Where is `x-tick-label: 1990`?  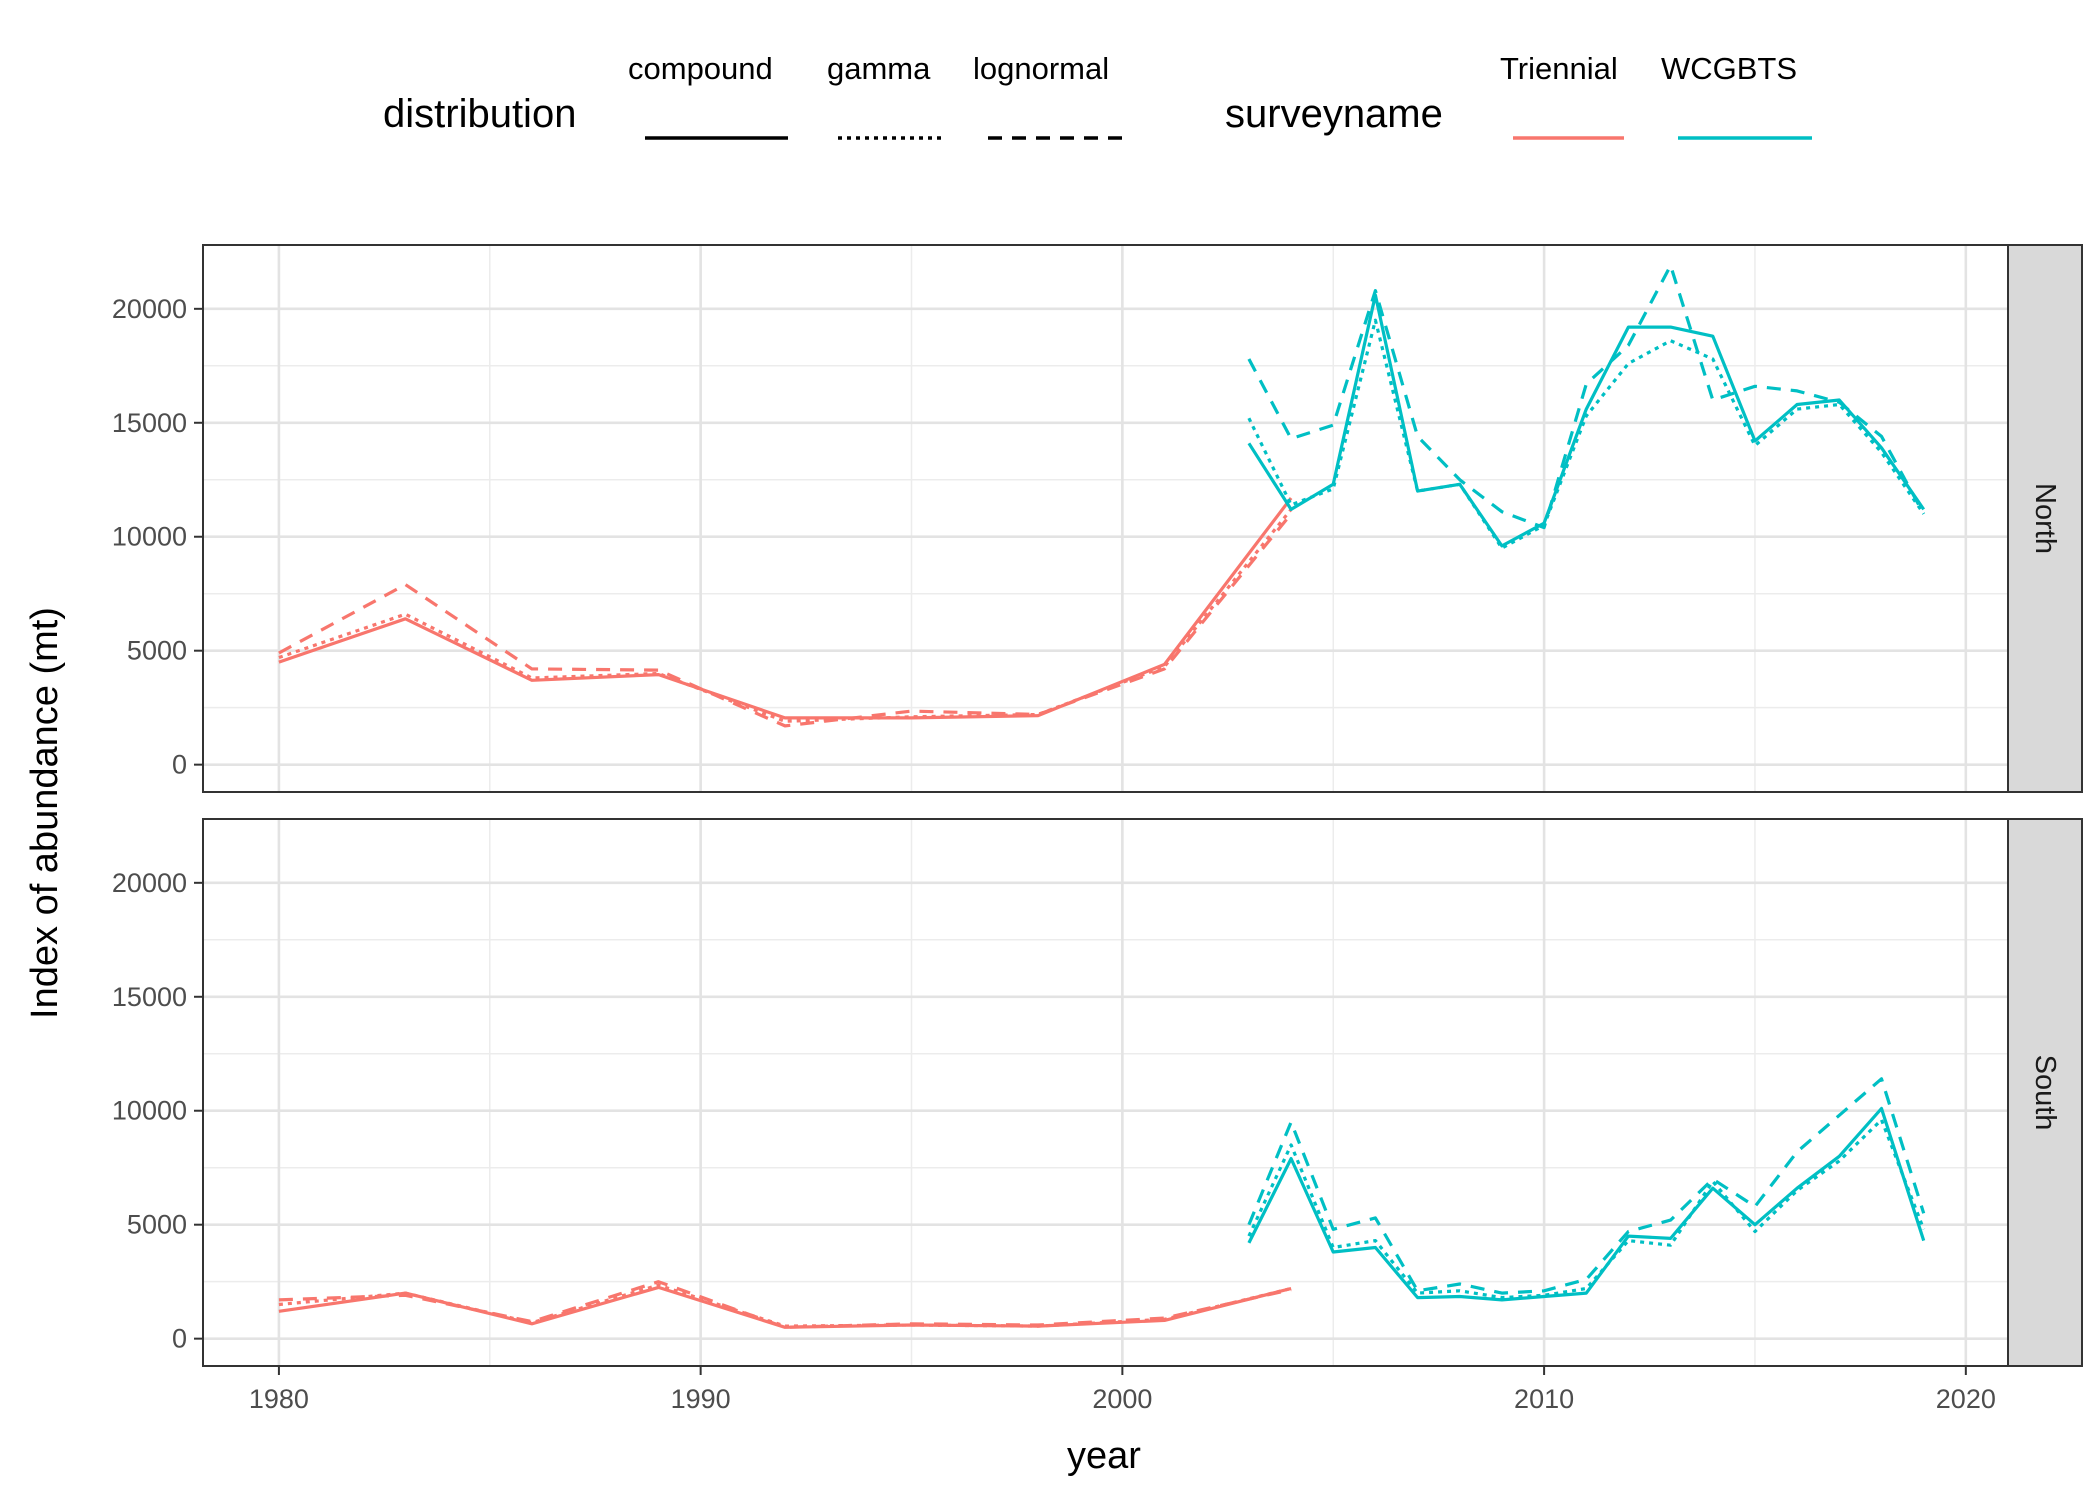
x-tick-label: 1990 is located at coordinates (701, 1399).